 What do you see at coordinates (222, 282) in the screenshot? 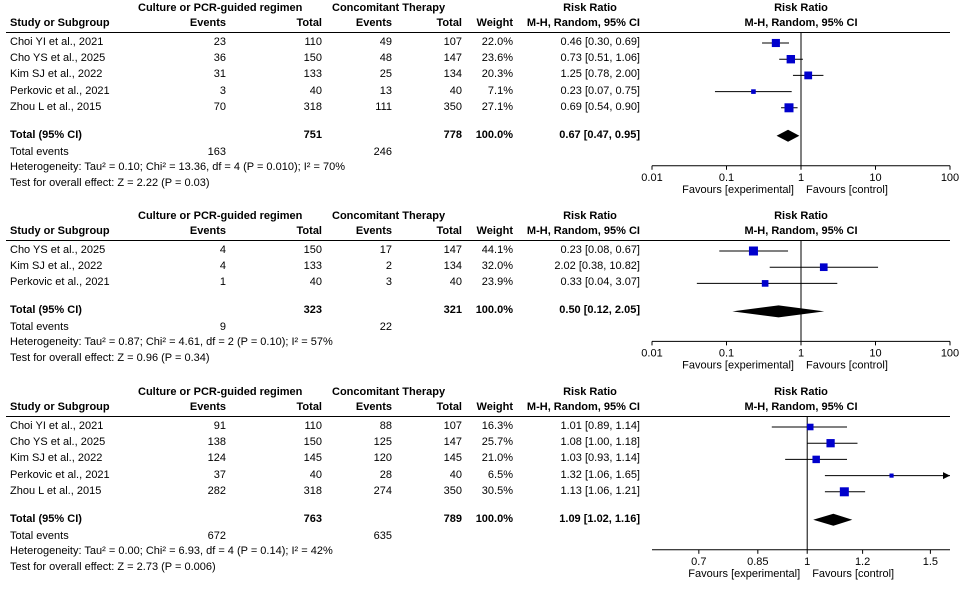
I see `exp-events-cell: 1` at bounding box center [222, 282].